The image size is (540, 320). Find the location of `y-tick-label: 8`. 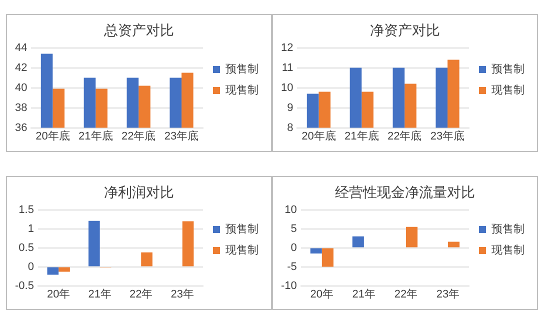

y-tick-label: 8 is located at coordinates (290, 128).